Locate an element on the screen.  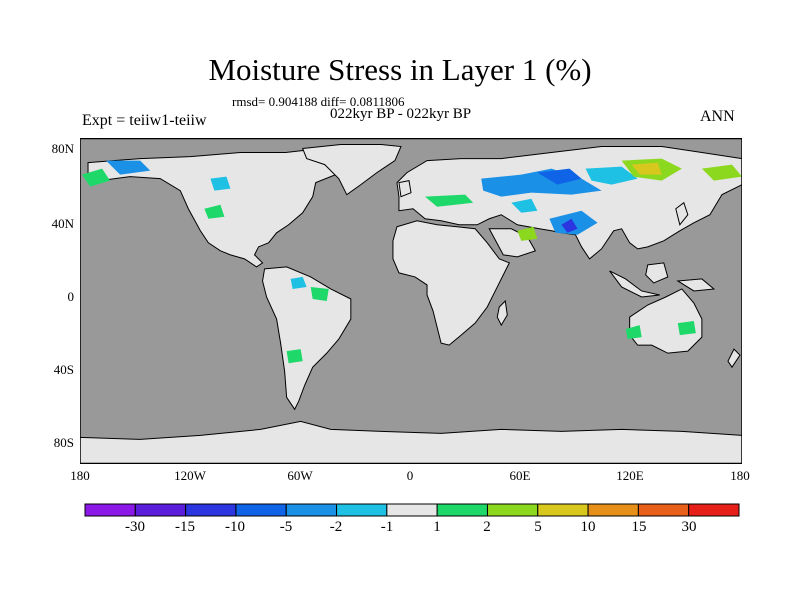
south-america is located at coordinates (307, 338).